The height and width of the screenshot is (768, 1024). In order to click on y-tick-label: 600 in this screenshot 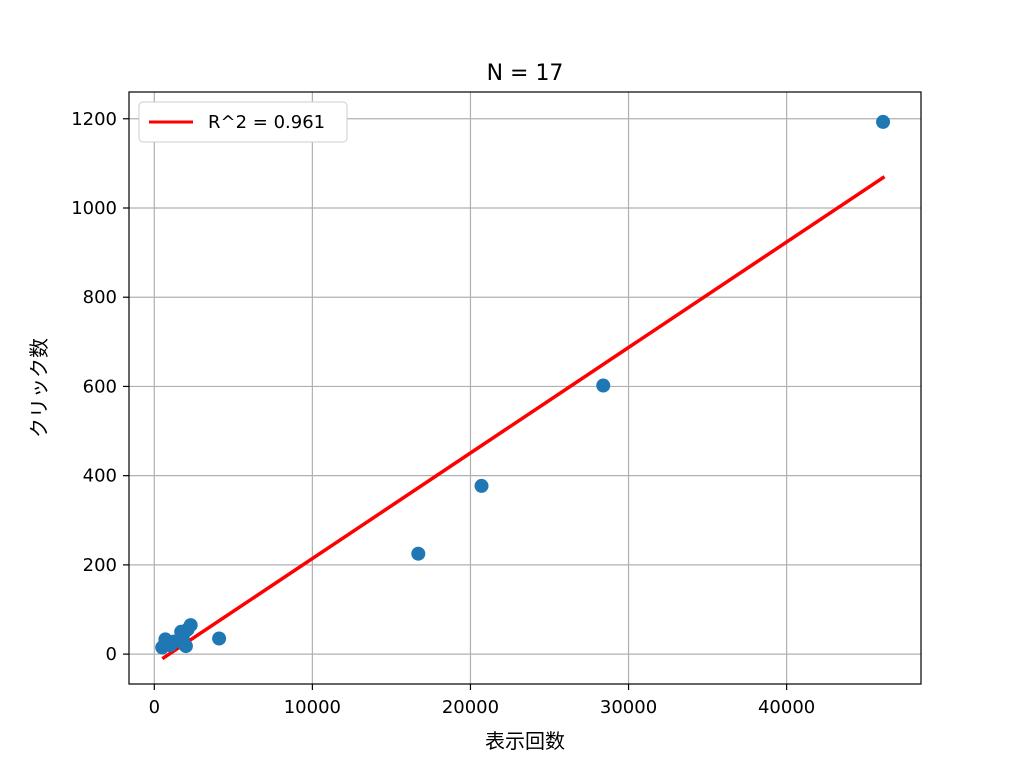, I will do `click(100, 386)`.